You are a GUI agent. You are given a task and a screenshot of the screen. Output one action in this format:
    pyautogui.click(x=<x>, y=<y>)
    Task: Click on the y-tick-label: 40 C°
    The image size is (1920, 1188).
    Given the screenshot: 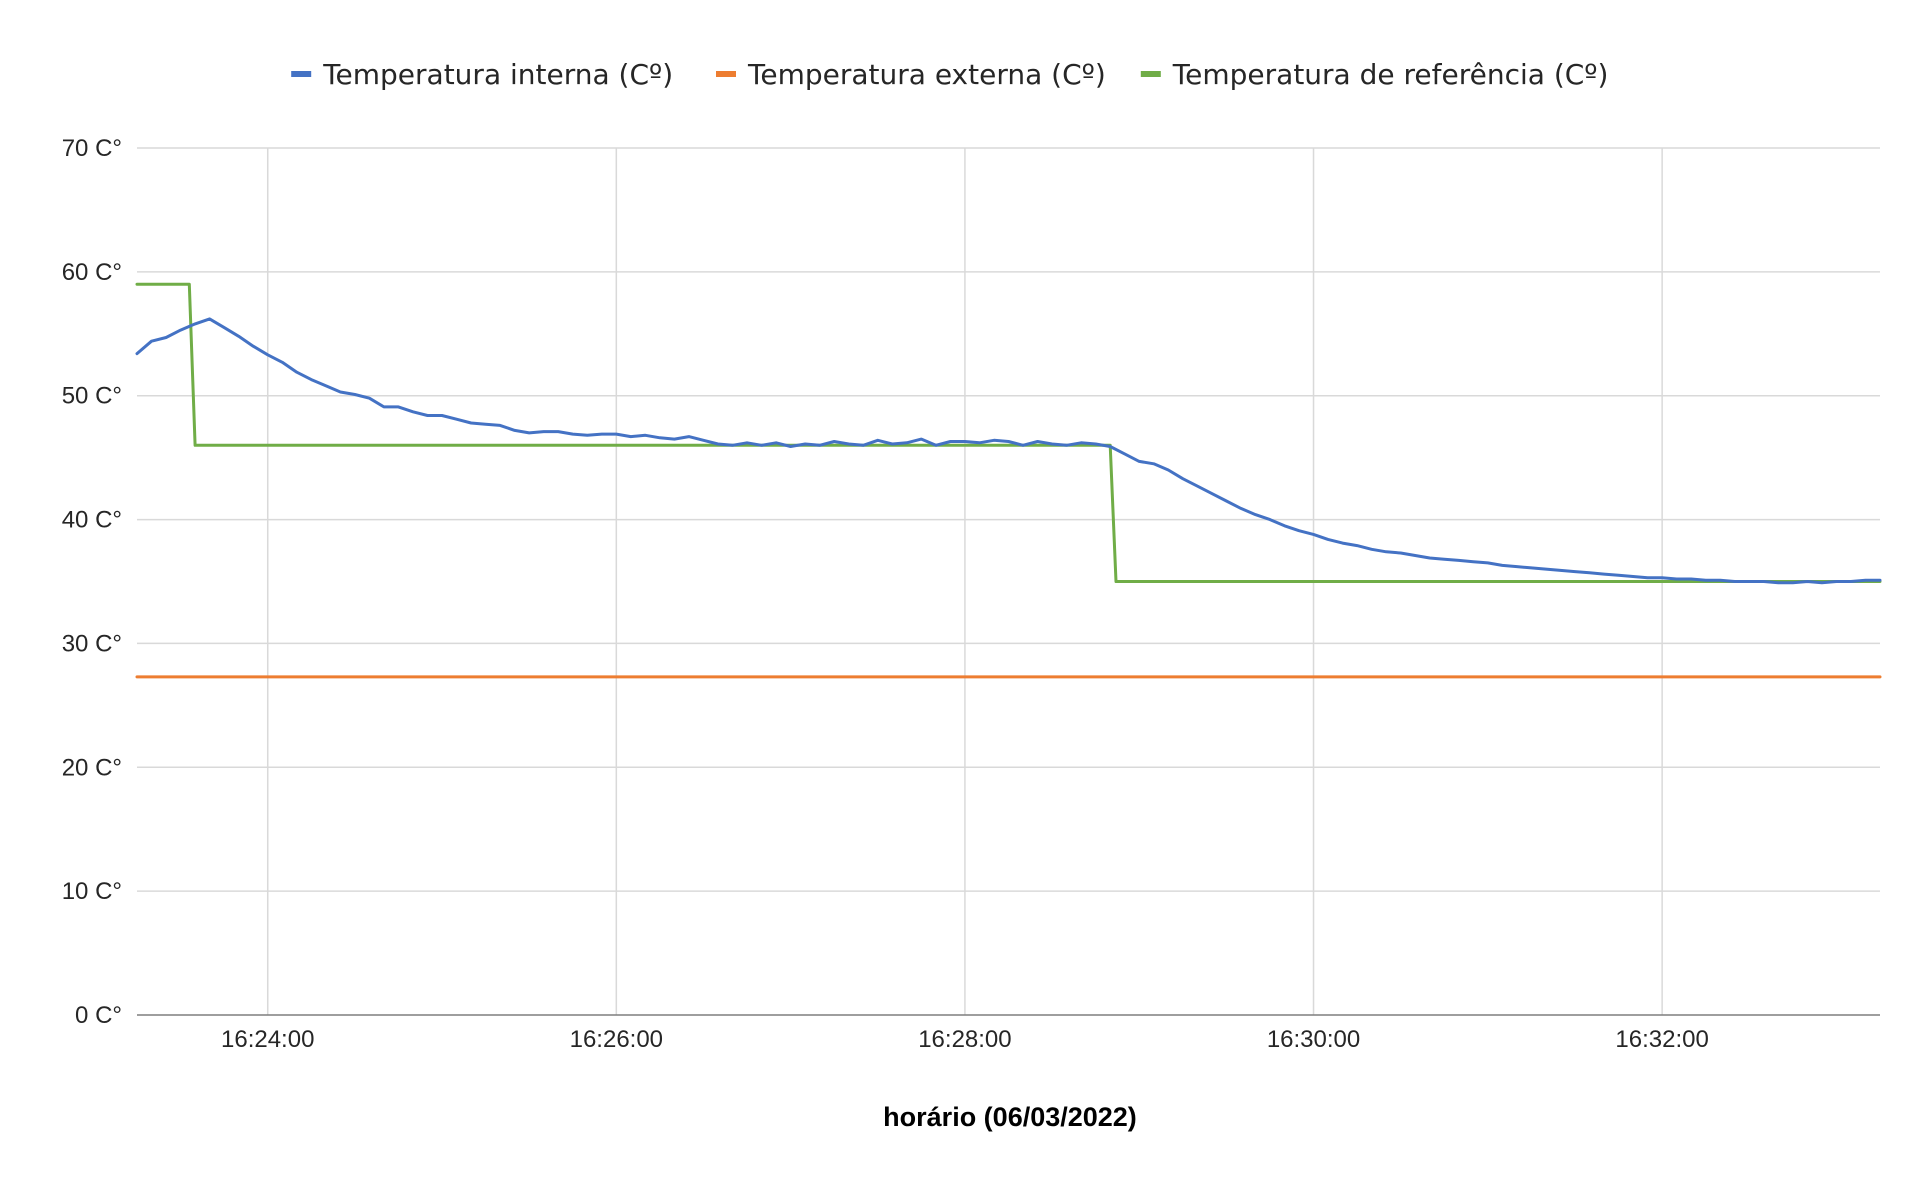 What is the action you would take?
    pyautogui.click(x=92, y=520)
    